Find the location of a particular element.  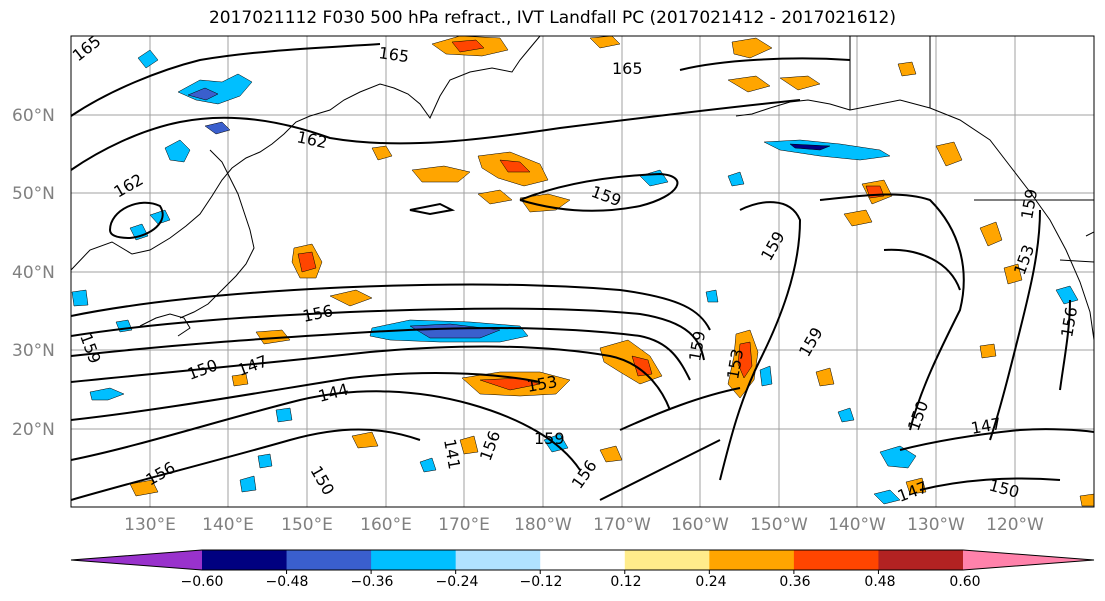

lon-tick-label: 150°W is located at coordinates (779, 525).